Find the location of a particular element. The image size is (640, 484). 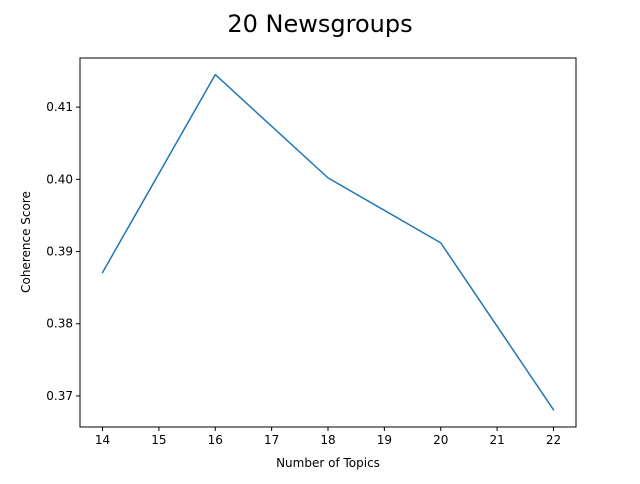

y-tick-label: 0.37 is located at coordinates (59, 396).